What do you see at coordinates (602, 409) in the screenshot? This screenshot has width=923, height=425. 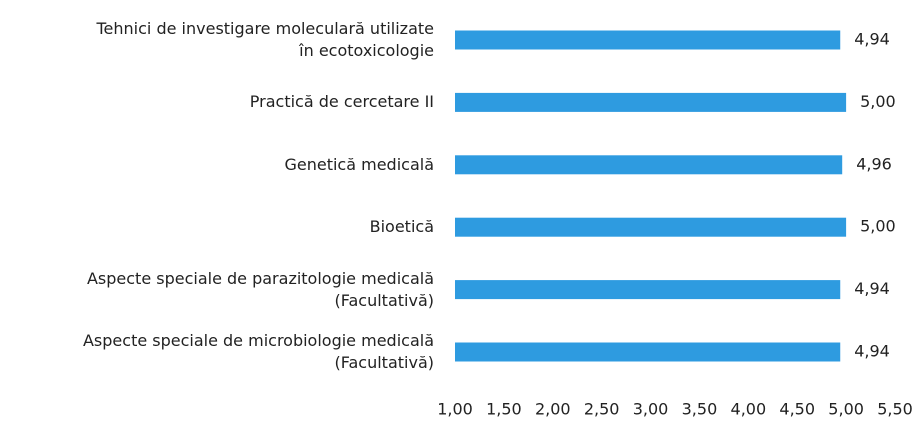 I see `x-tick-label: 2,50` at bounding box center [602, 409].